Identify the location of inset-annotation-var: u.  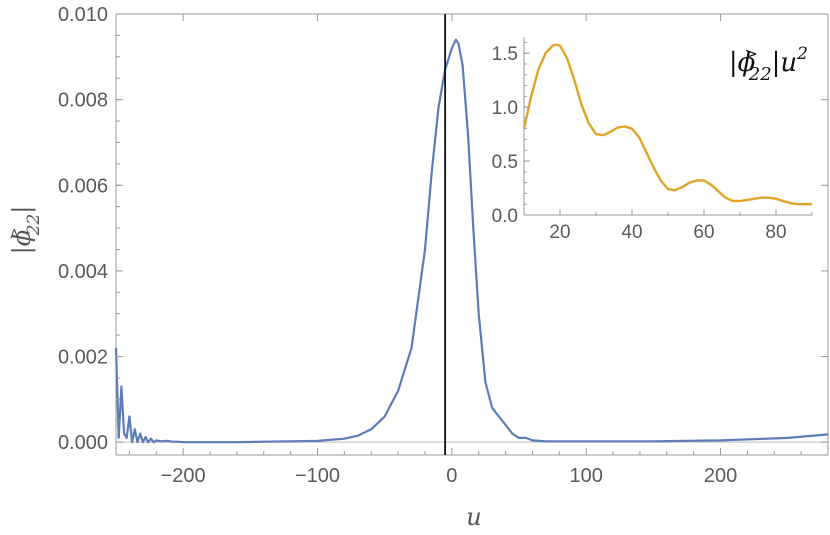
(788, 63).